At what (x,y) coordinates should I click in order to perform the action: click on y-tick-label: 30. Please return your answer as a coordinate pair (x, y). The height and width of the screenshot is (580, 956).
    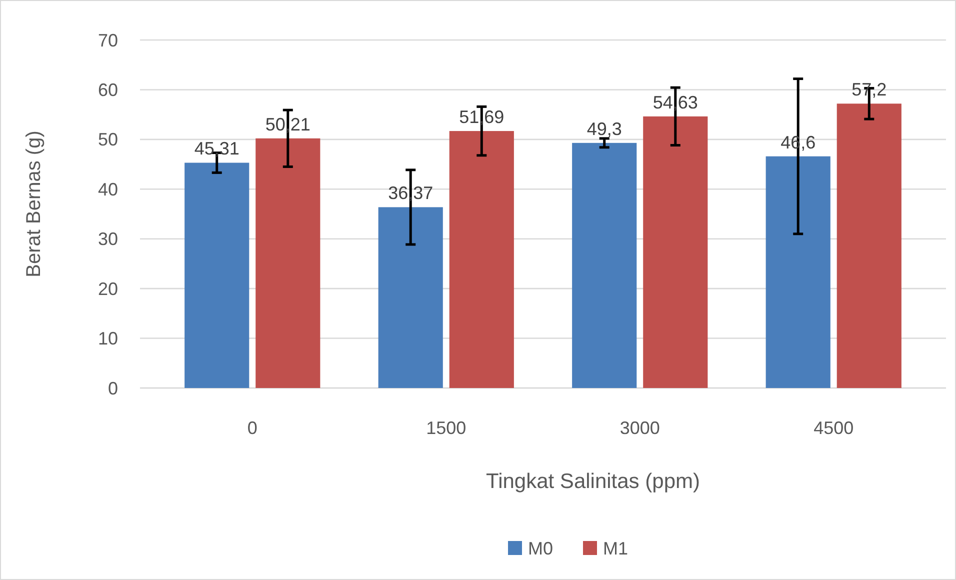
    Looking at the image, I should click on (108, 239).